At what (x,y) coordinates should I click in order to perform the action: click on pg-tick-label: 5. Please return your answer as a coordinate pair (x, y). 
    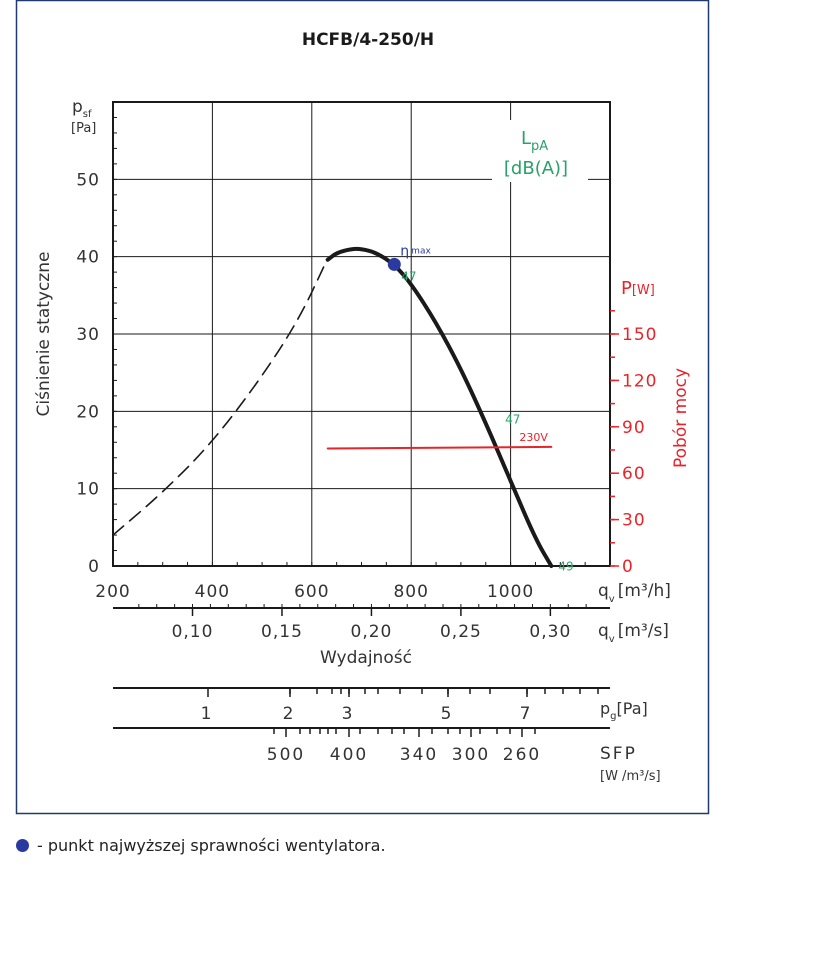
    Looking at the image, I should click on (446, 714).